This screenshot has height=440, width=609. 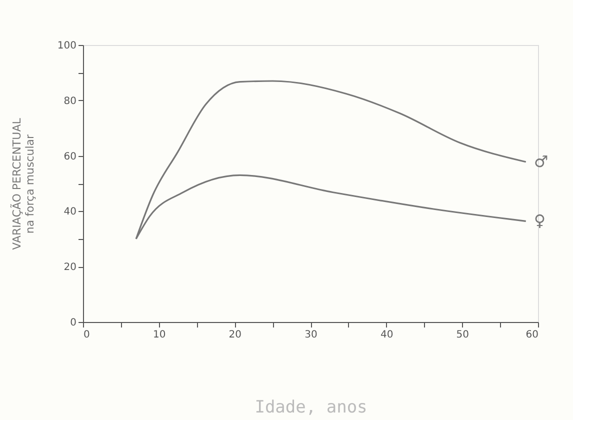 I want to click on x-tick-label: 10, so click(x=159, y=335).